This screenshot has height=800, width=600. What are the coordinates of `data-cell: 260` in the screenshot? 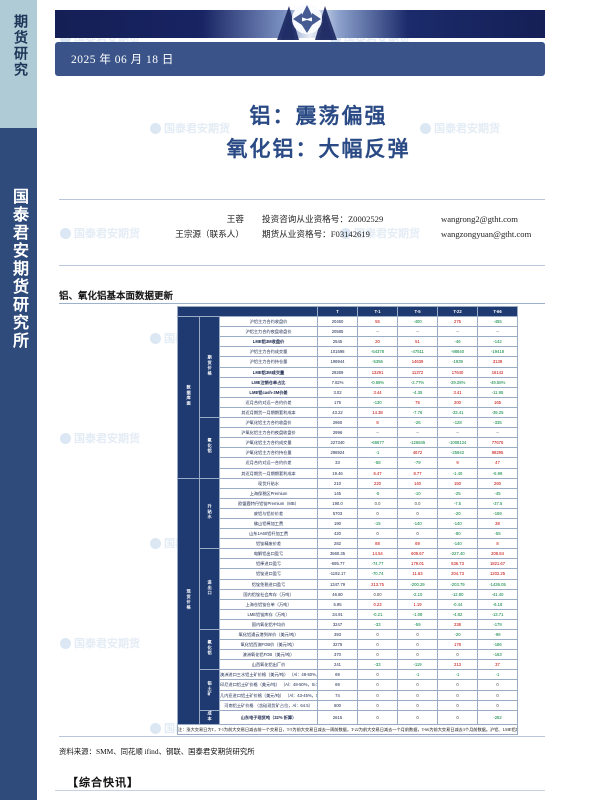 It's located at (498, 483).